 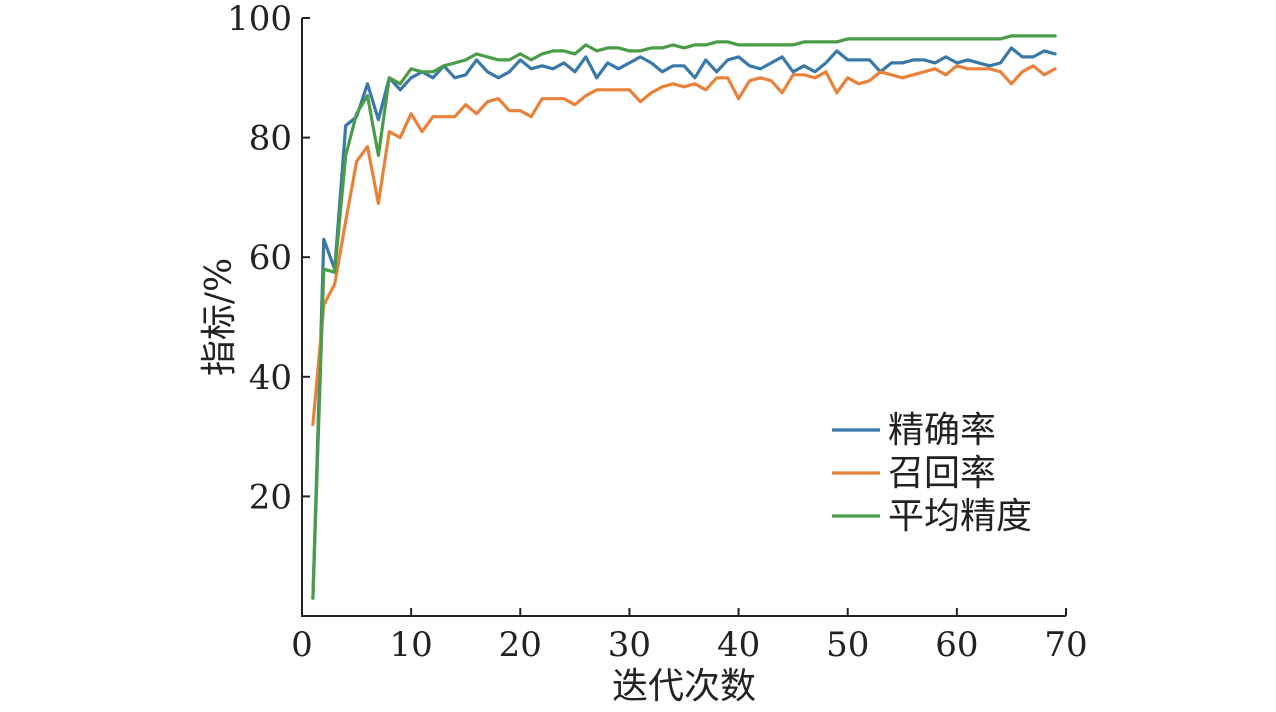 What do you see at coordinates (270, 258) in the screenshot?
I see `y-tick-label: 60` at bounding box center [270, 258].